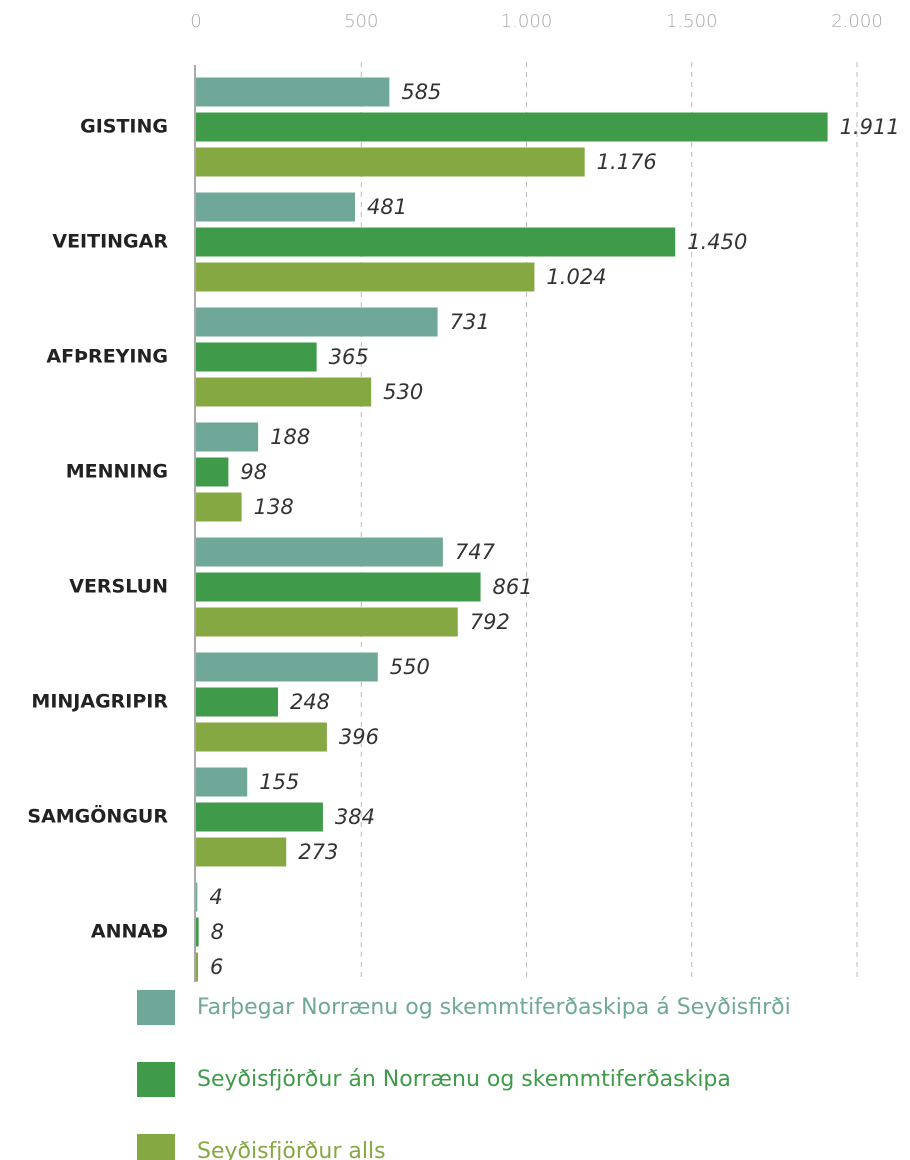 Image resolution: width=910 pixels, height=1160 pixels. What do you see at coordinates (490, 622) in the screenshot?
I see `value-label: 792` at bounding box center [490, 622].